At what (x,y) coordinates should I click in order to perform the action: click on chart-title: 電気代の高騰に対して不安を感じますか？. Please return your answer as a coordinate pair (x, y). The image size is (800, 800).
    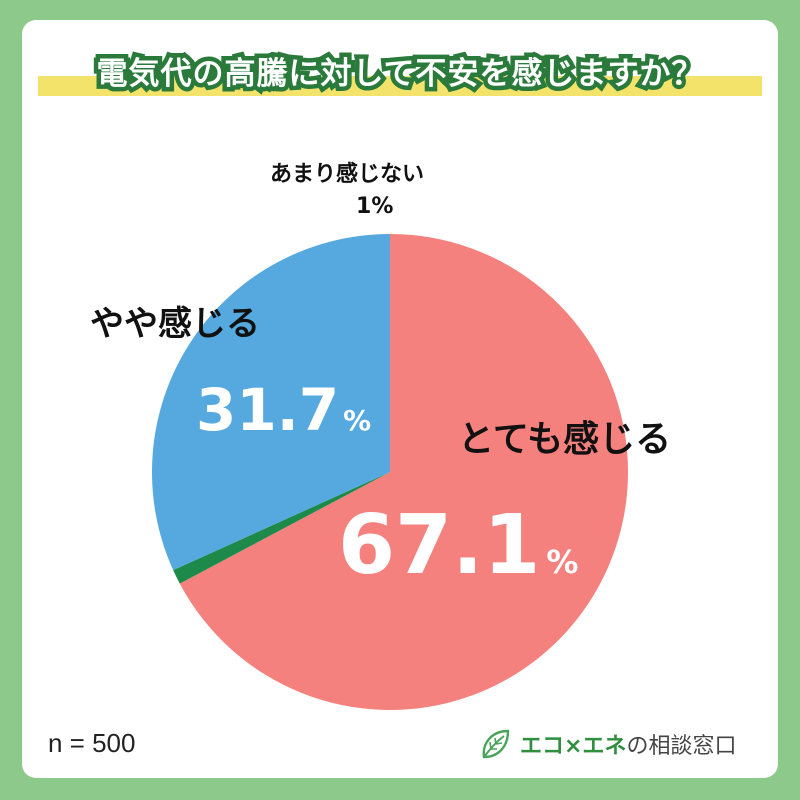
    Looking at the image, I should click on (399, 74).